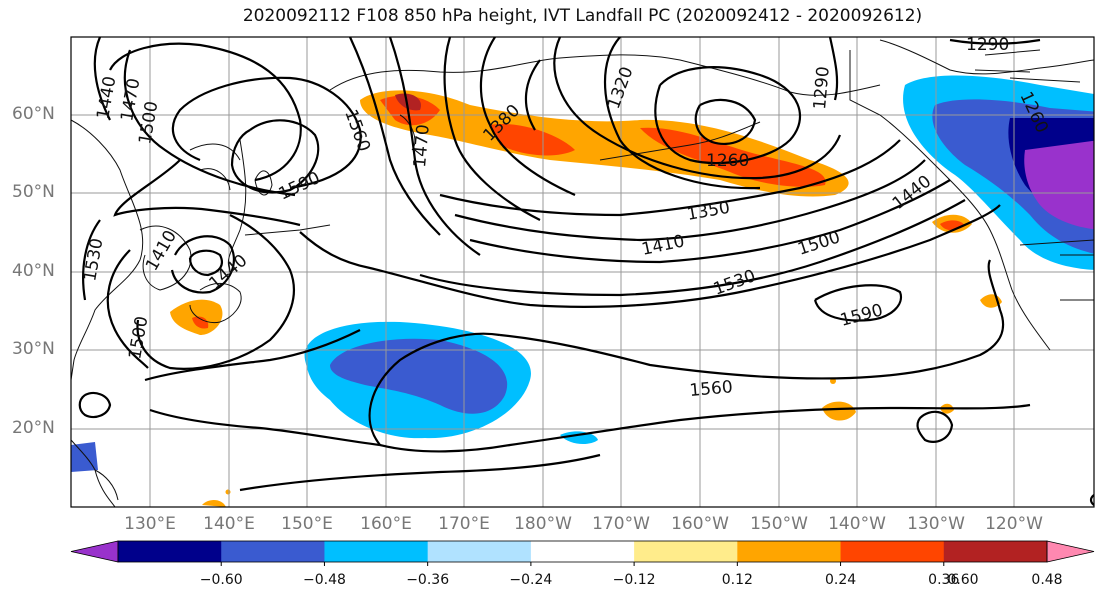 This screenshot has width=1105, height=601. I want to click on colorbar-segments, so click(582, 551).